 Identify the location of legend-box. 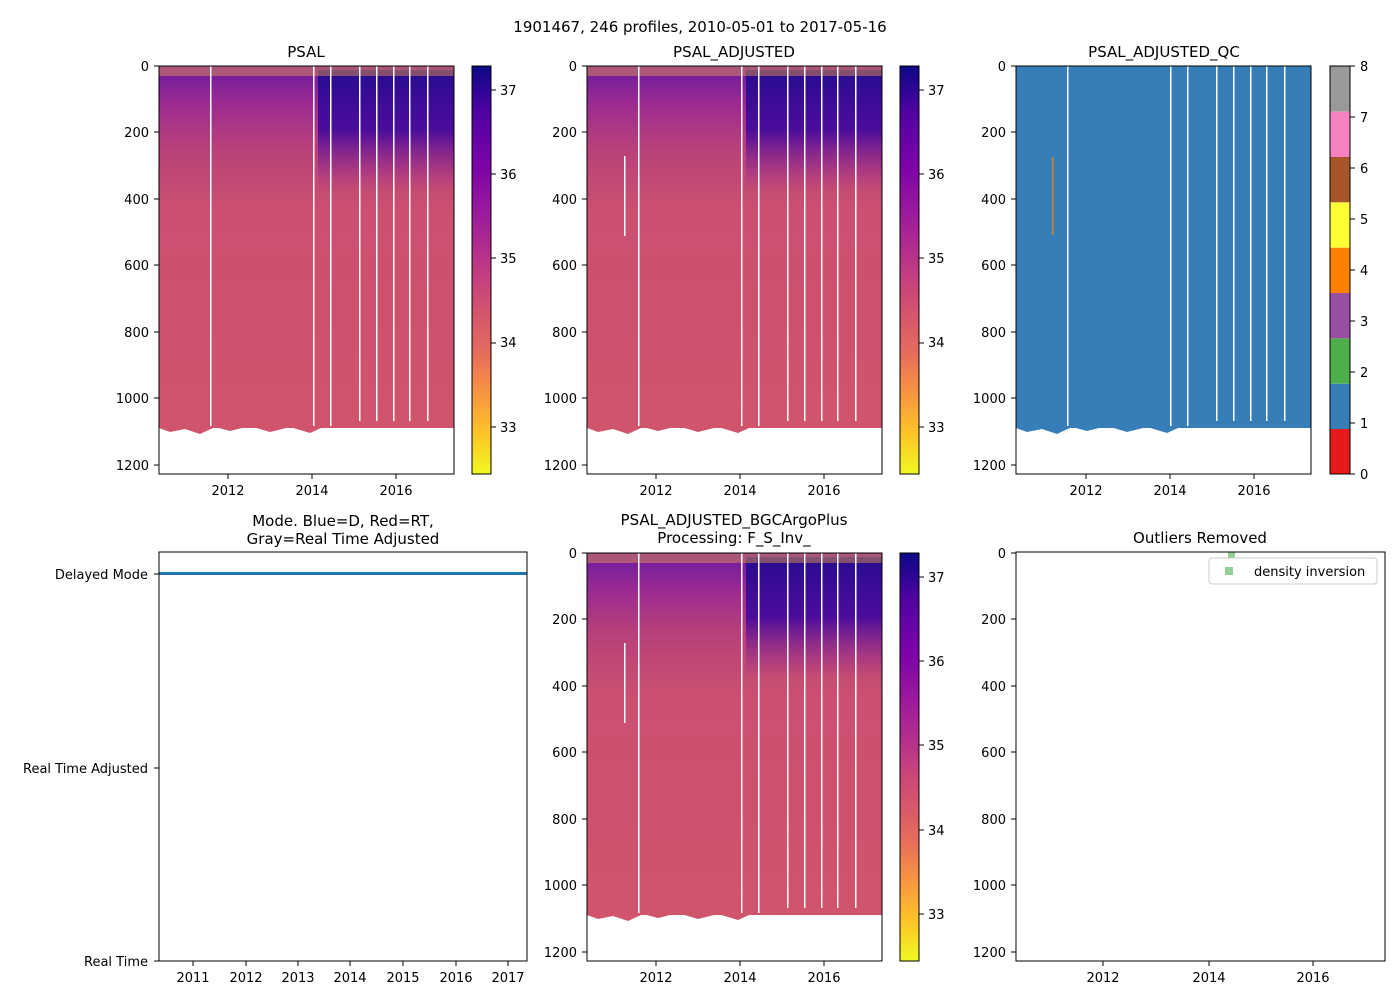
(1293, 571).